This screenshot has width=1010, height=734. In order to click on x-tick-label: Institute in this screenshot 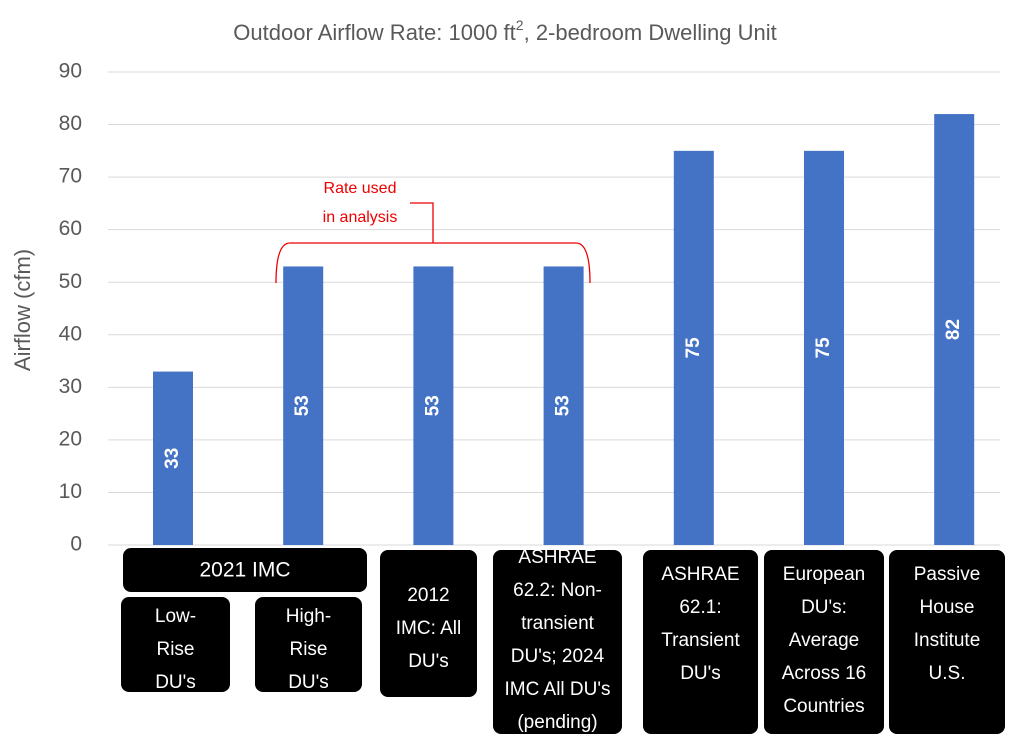, I will do `click(947, 640)`.